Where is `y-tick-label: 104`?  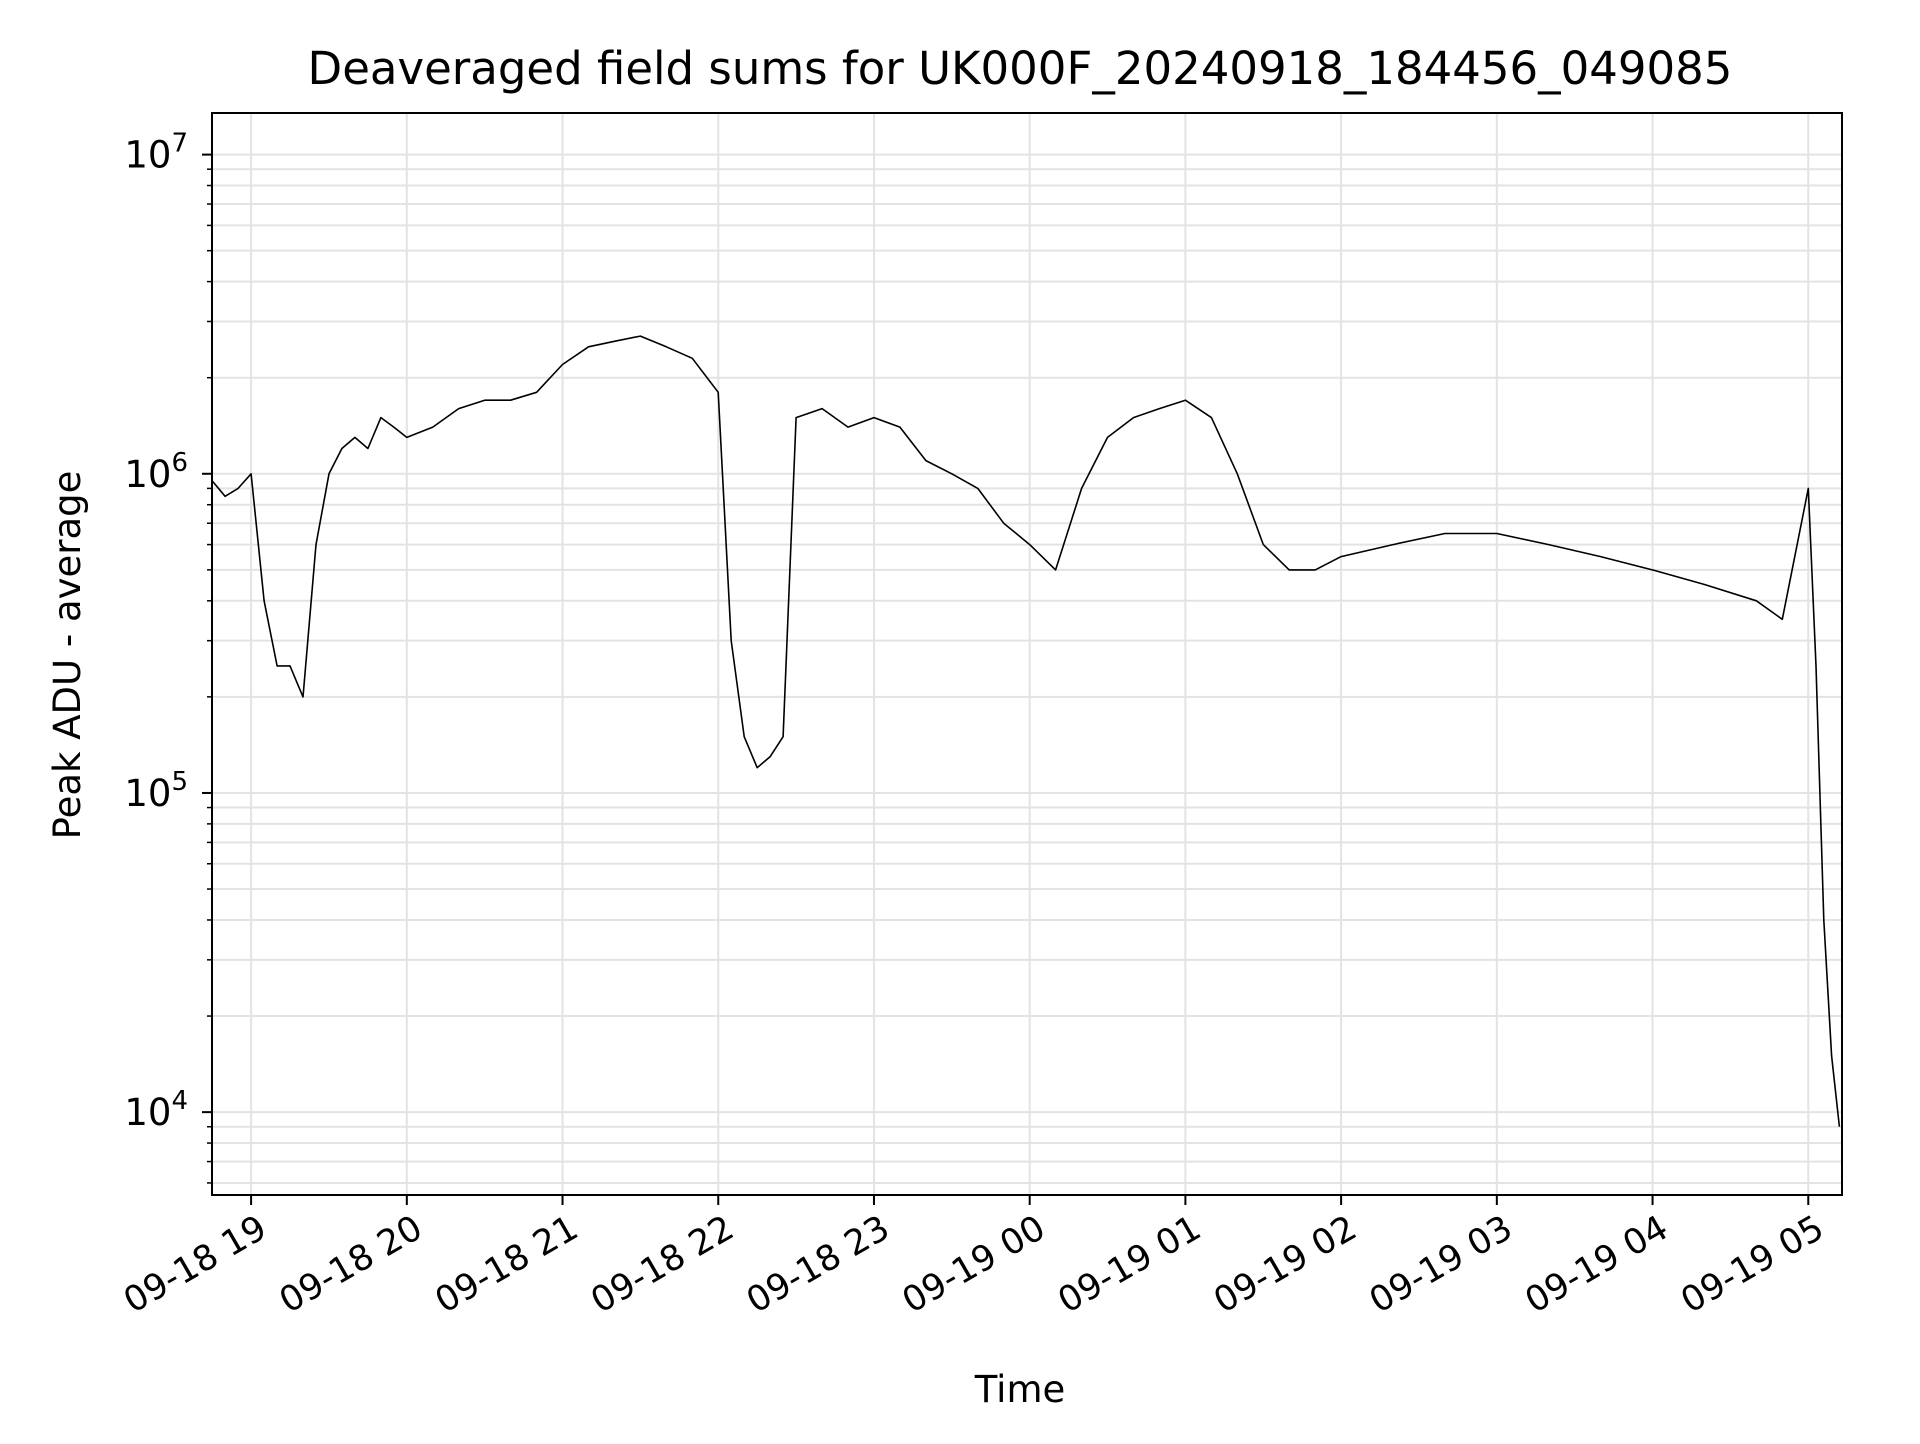 y-tick-label: 104 is located at coordinates (156, 1110).